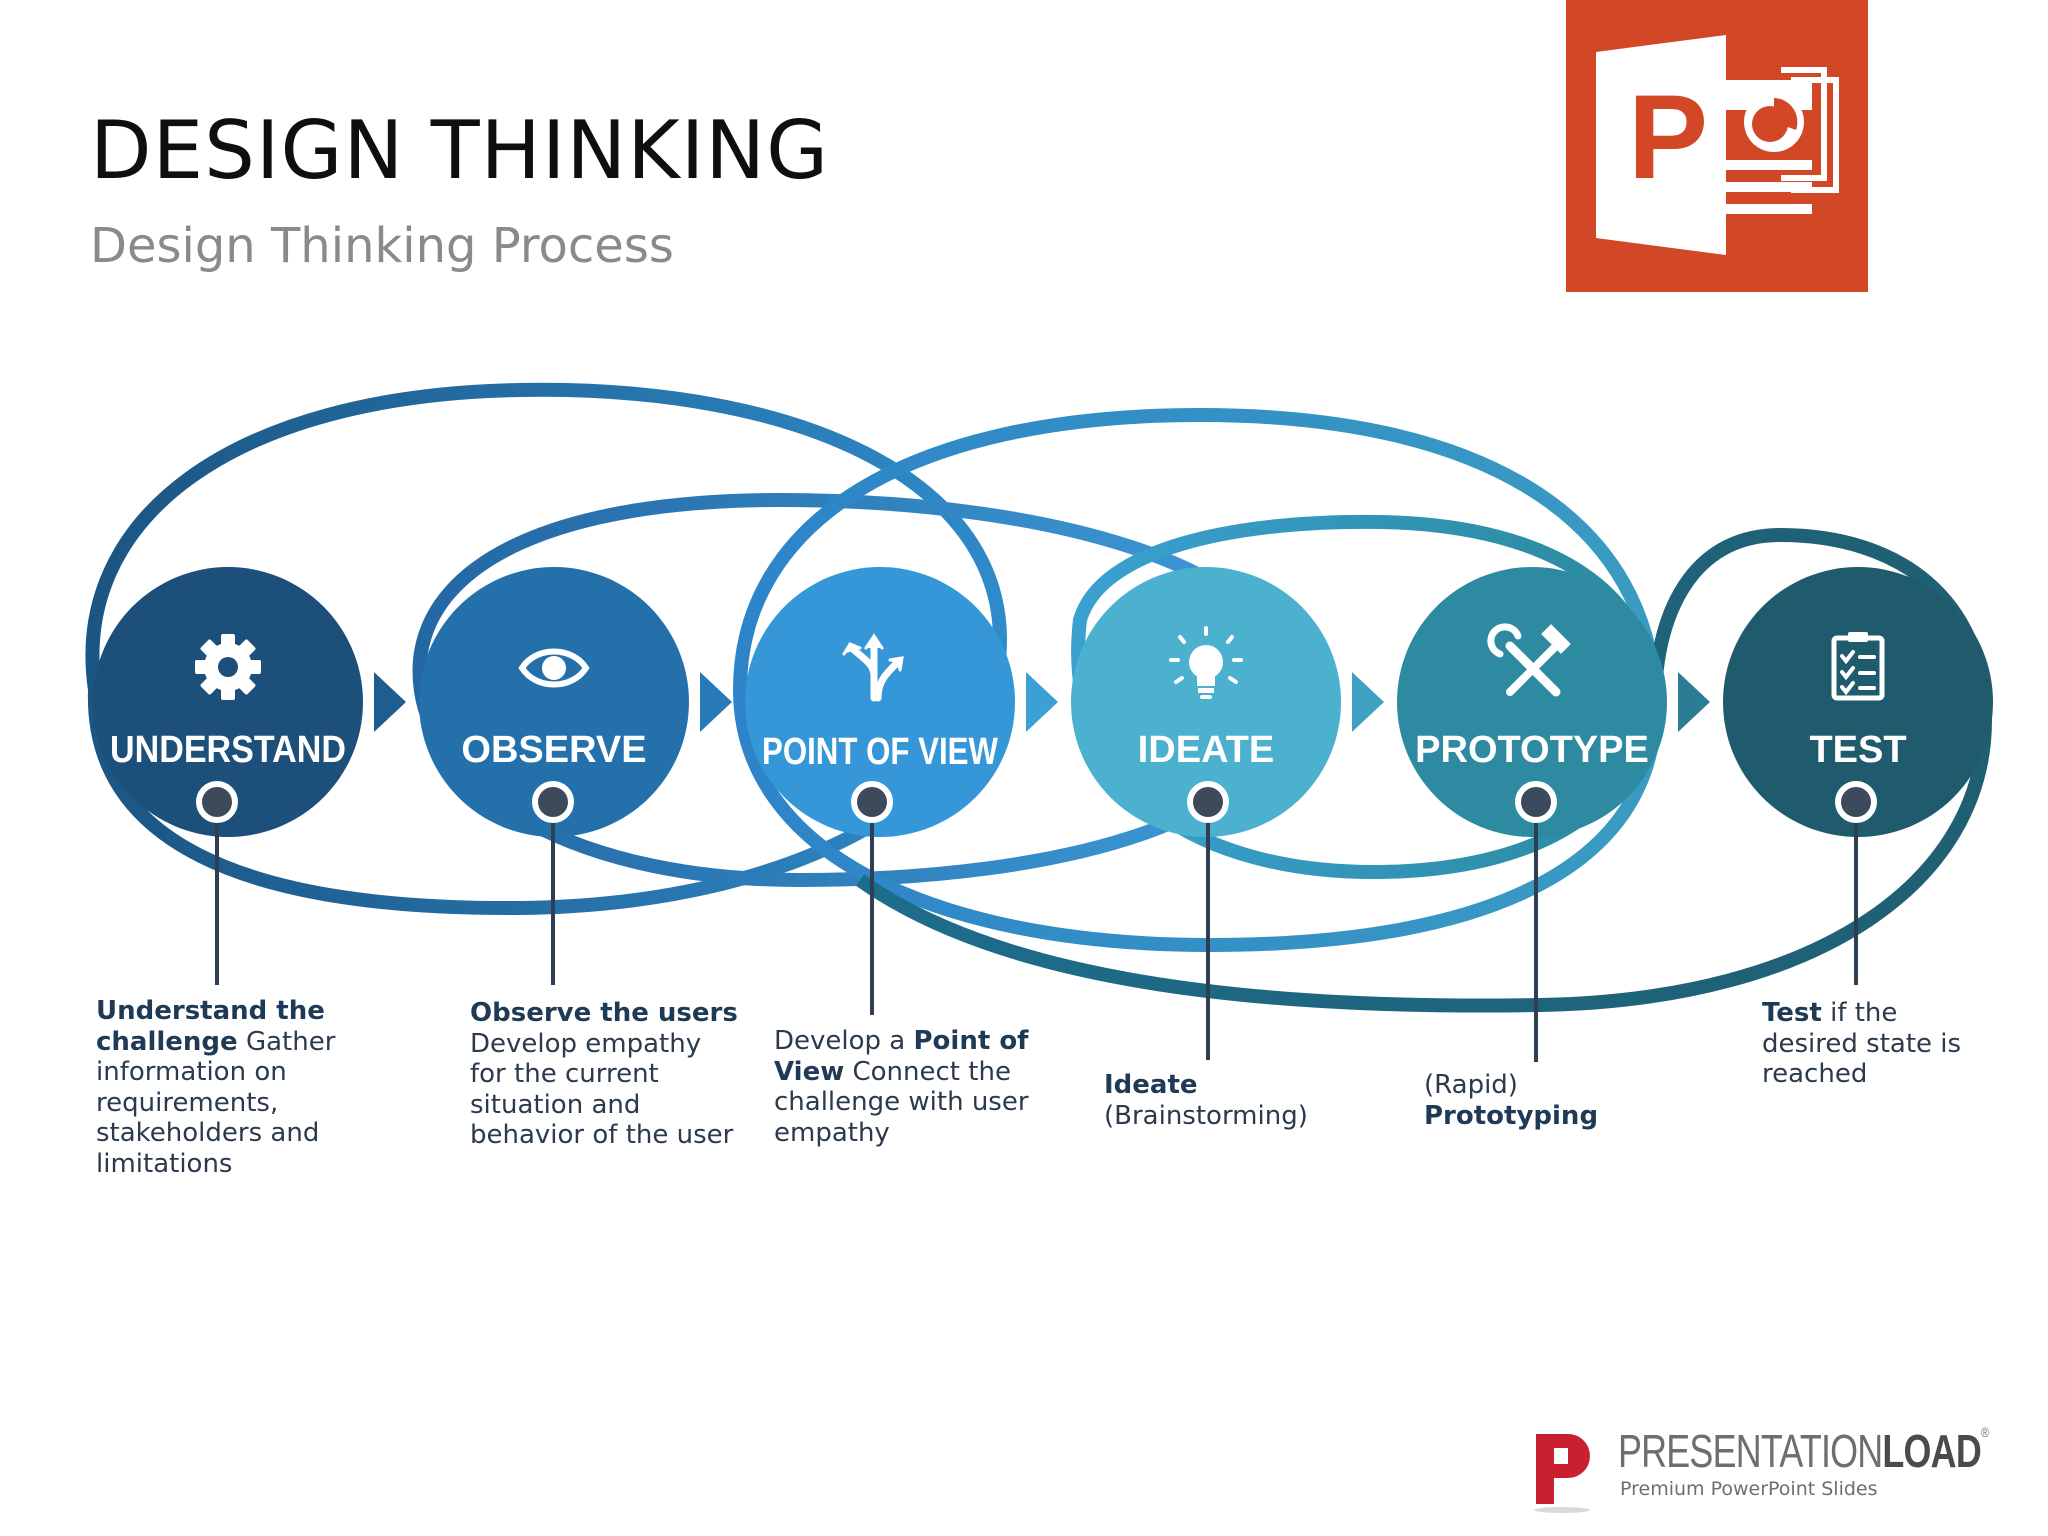 Image resolution: width=2048 pixels, height=1536 pixels. What do you see at coordinates (228, 667) in the screenshot?
I see `gear-icon` at bounding box center [228, 667].